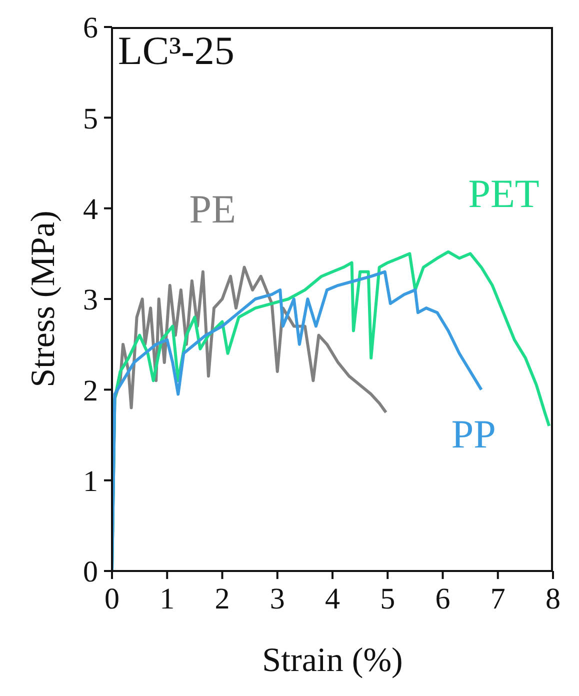 The height and width of the screenshot is (696, 579). Describe the element at coordinates (442, 599) in the screenshot. I see `x-tick-label: 6` at that location.